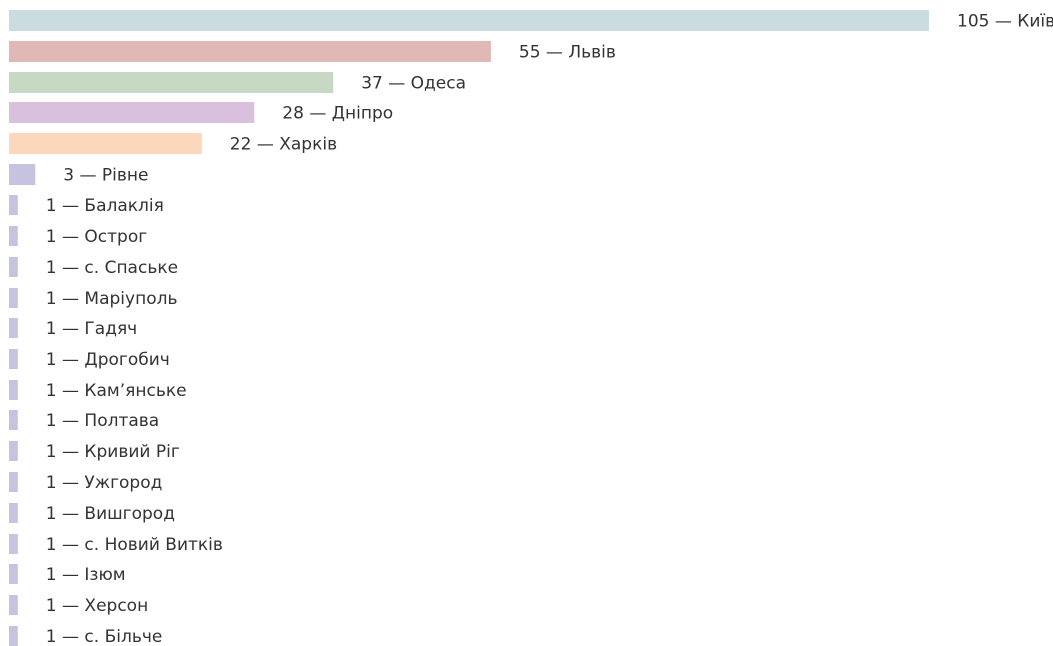 The height and width of the screenshot is (646, 1053). What do you see at coordinates (116, 391) in the screenshot?
I see `bar-label-13: 1 — Кам’янське` at bounding box center [116, 391].